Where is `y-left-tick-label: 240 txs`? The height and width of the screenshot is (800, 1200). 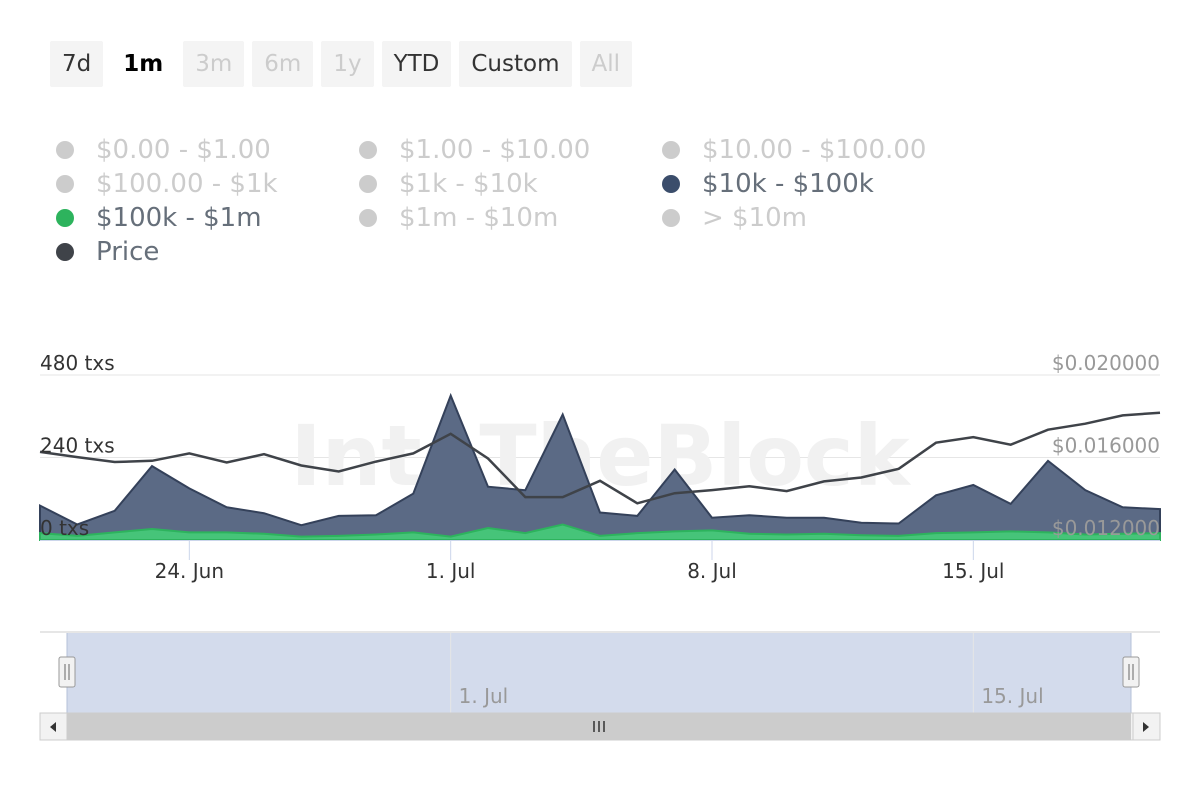 y-left-tick-label: 240 txs is located at coordinates (77, 446).